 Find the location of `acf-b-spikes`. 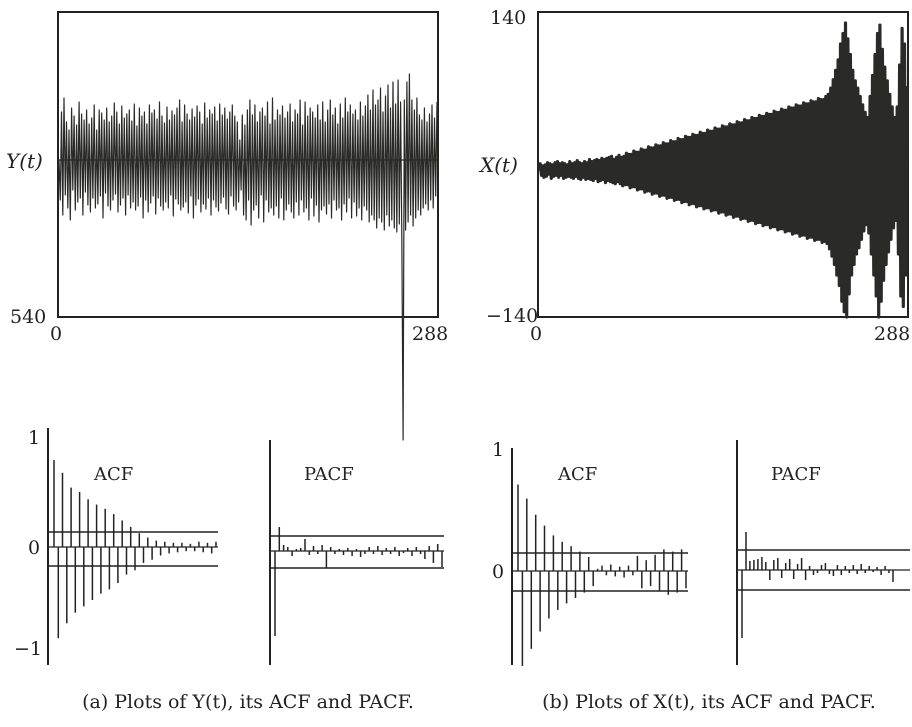

acf-b-spikes is located at coordinates (602, 575).